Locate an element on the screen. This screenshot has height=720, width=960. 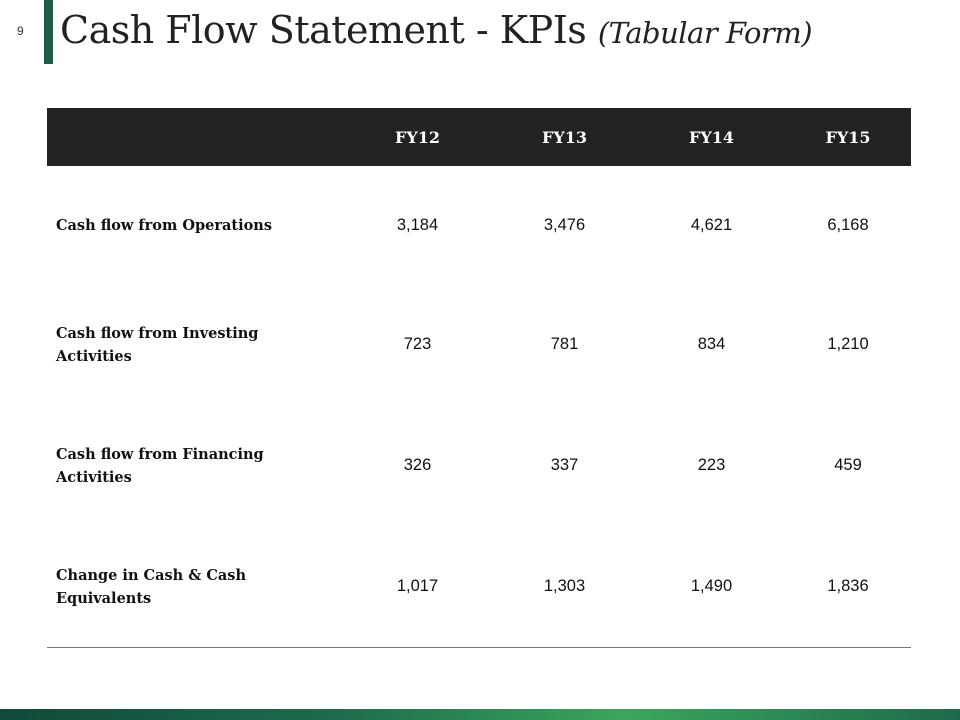
header-fy14: FY14 is located at coordinates (711, 137).